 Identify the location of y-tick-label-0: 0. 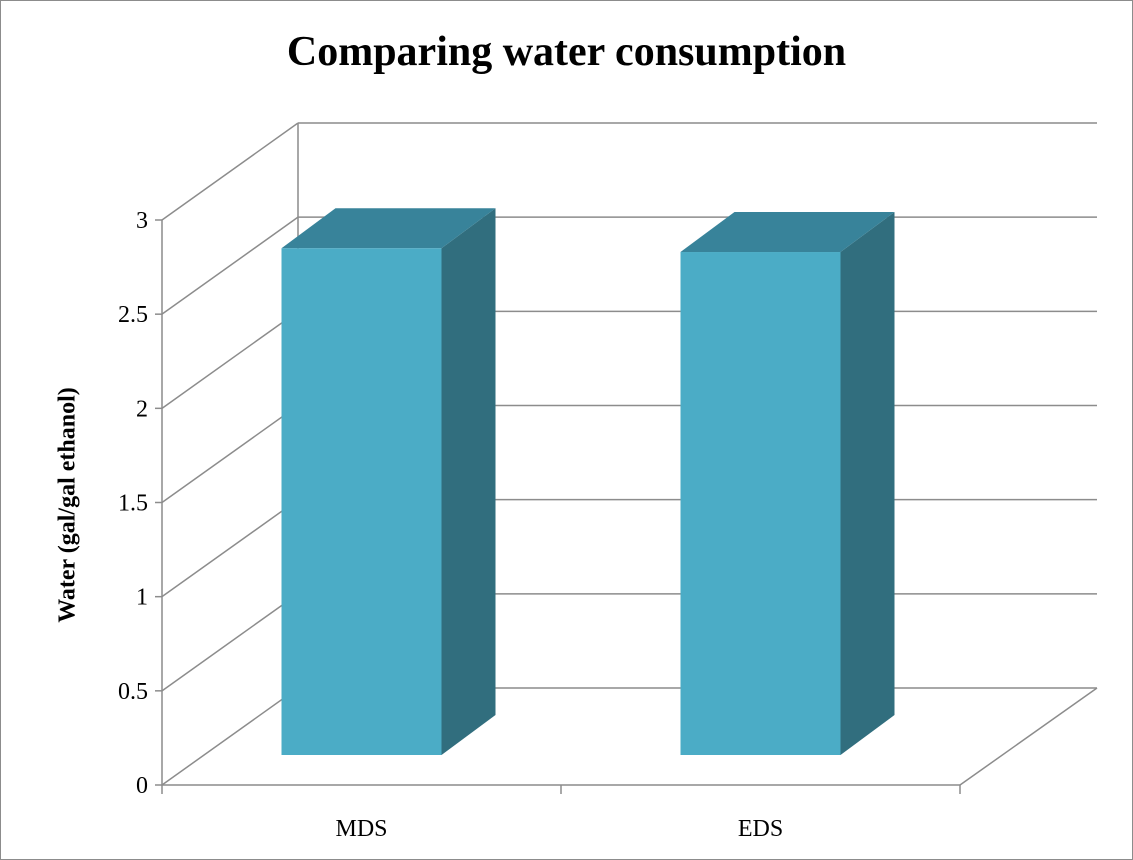
(142, 786).